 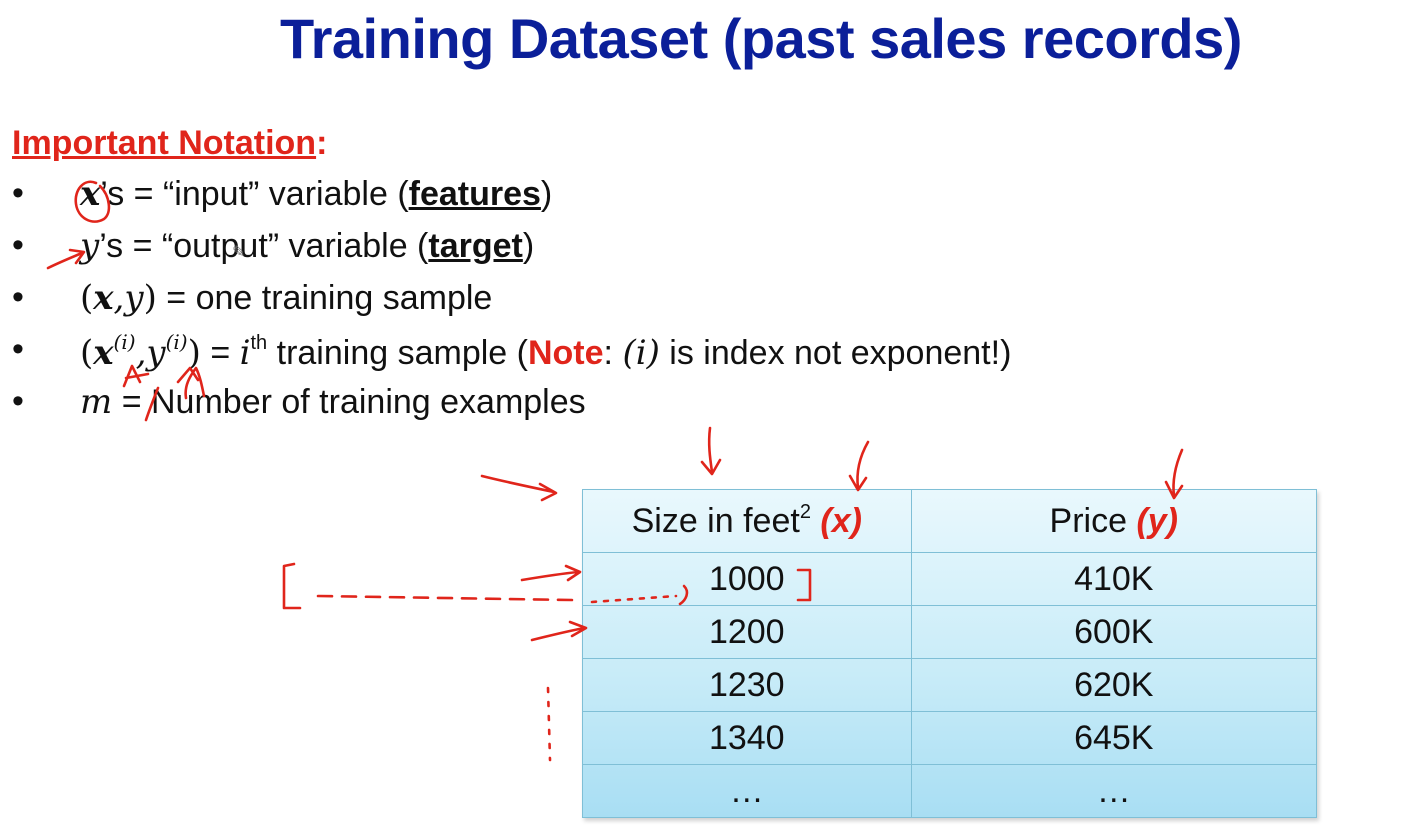 What do you see at coordinates (841, 521) in the screenshot?
I see `header-size-var: (x)` at bounding box center [841, 521].